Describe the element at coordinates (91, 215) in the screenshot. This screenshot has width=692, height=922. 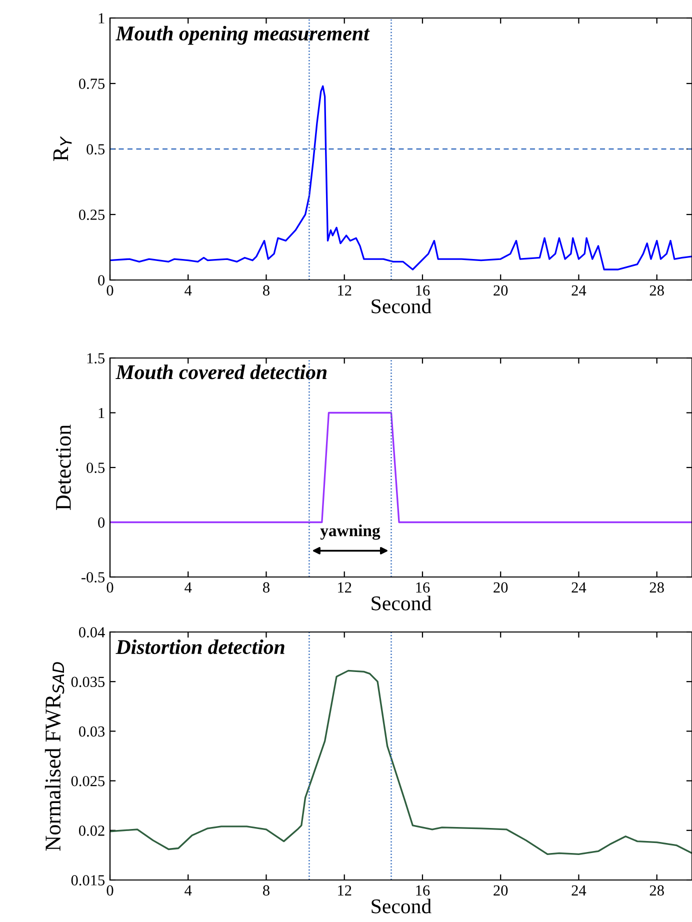
I see `y-tick-label: 0.25` at that location.